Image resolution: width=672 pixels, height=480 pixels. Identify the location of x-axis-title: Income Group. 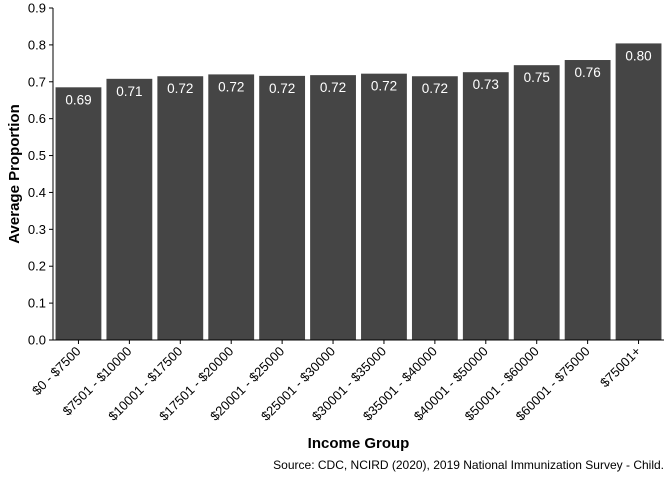
(359, 443).